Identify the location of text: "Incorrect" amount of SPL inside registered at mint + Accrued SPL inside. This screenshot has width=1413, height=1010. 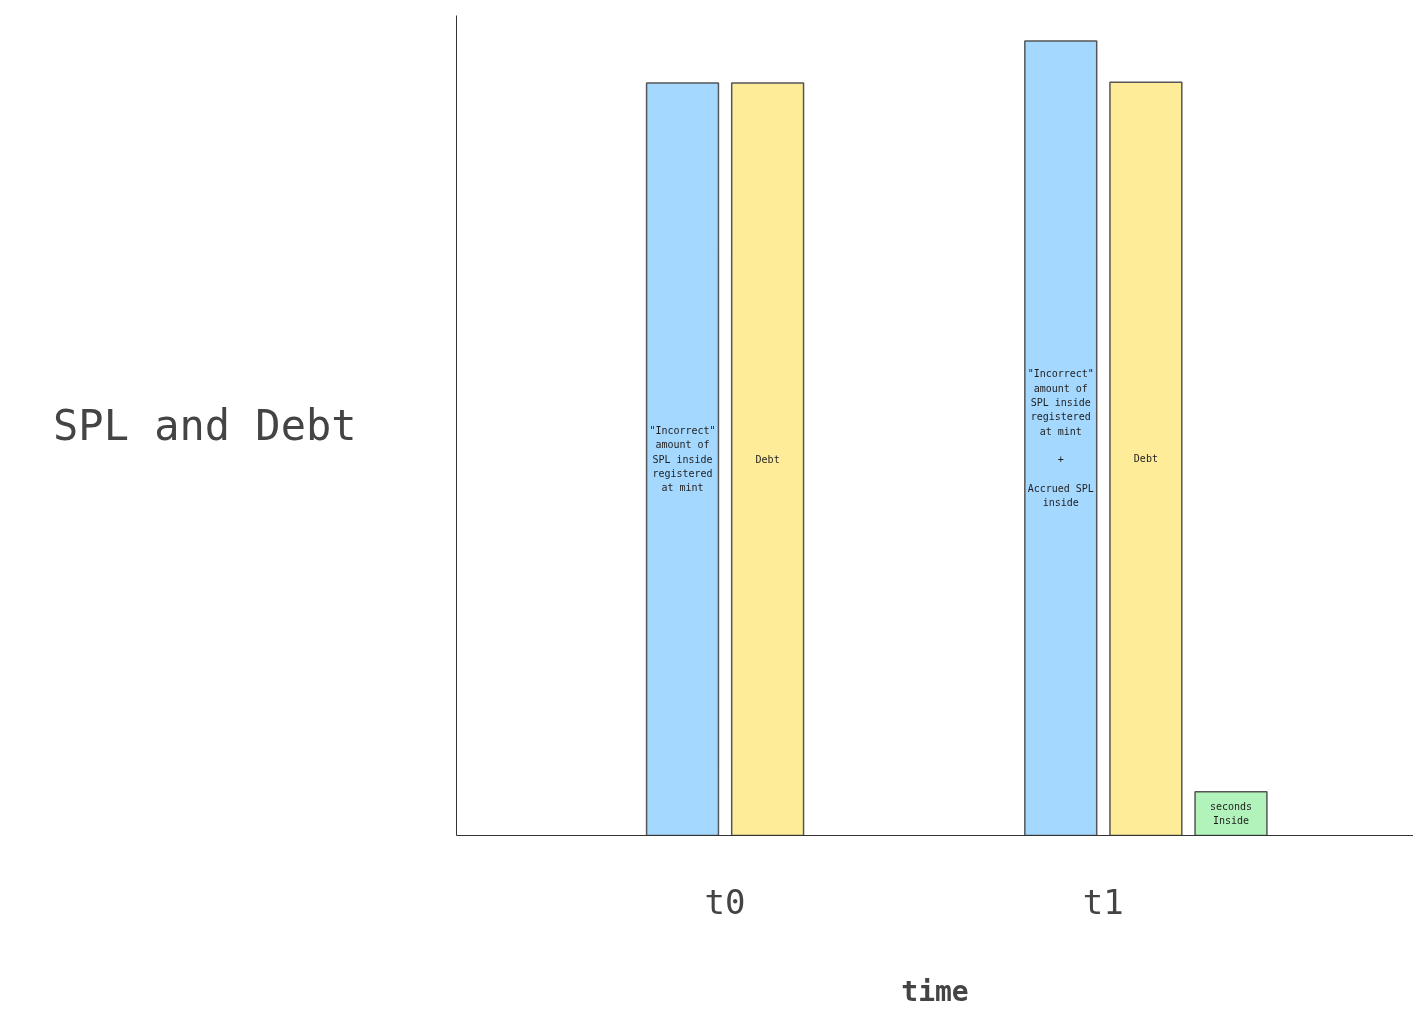
(1060, 438).